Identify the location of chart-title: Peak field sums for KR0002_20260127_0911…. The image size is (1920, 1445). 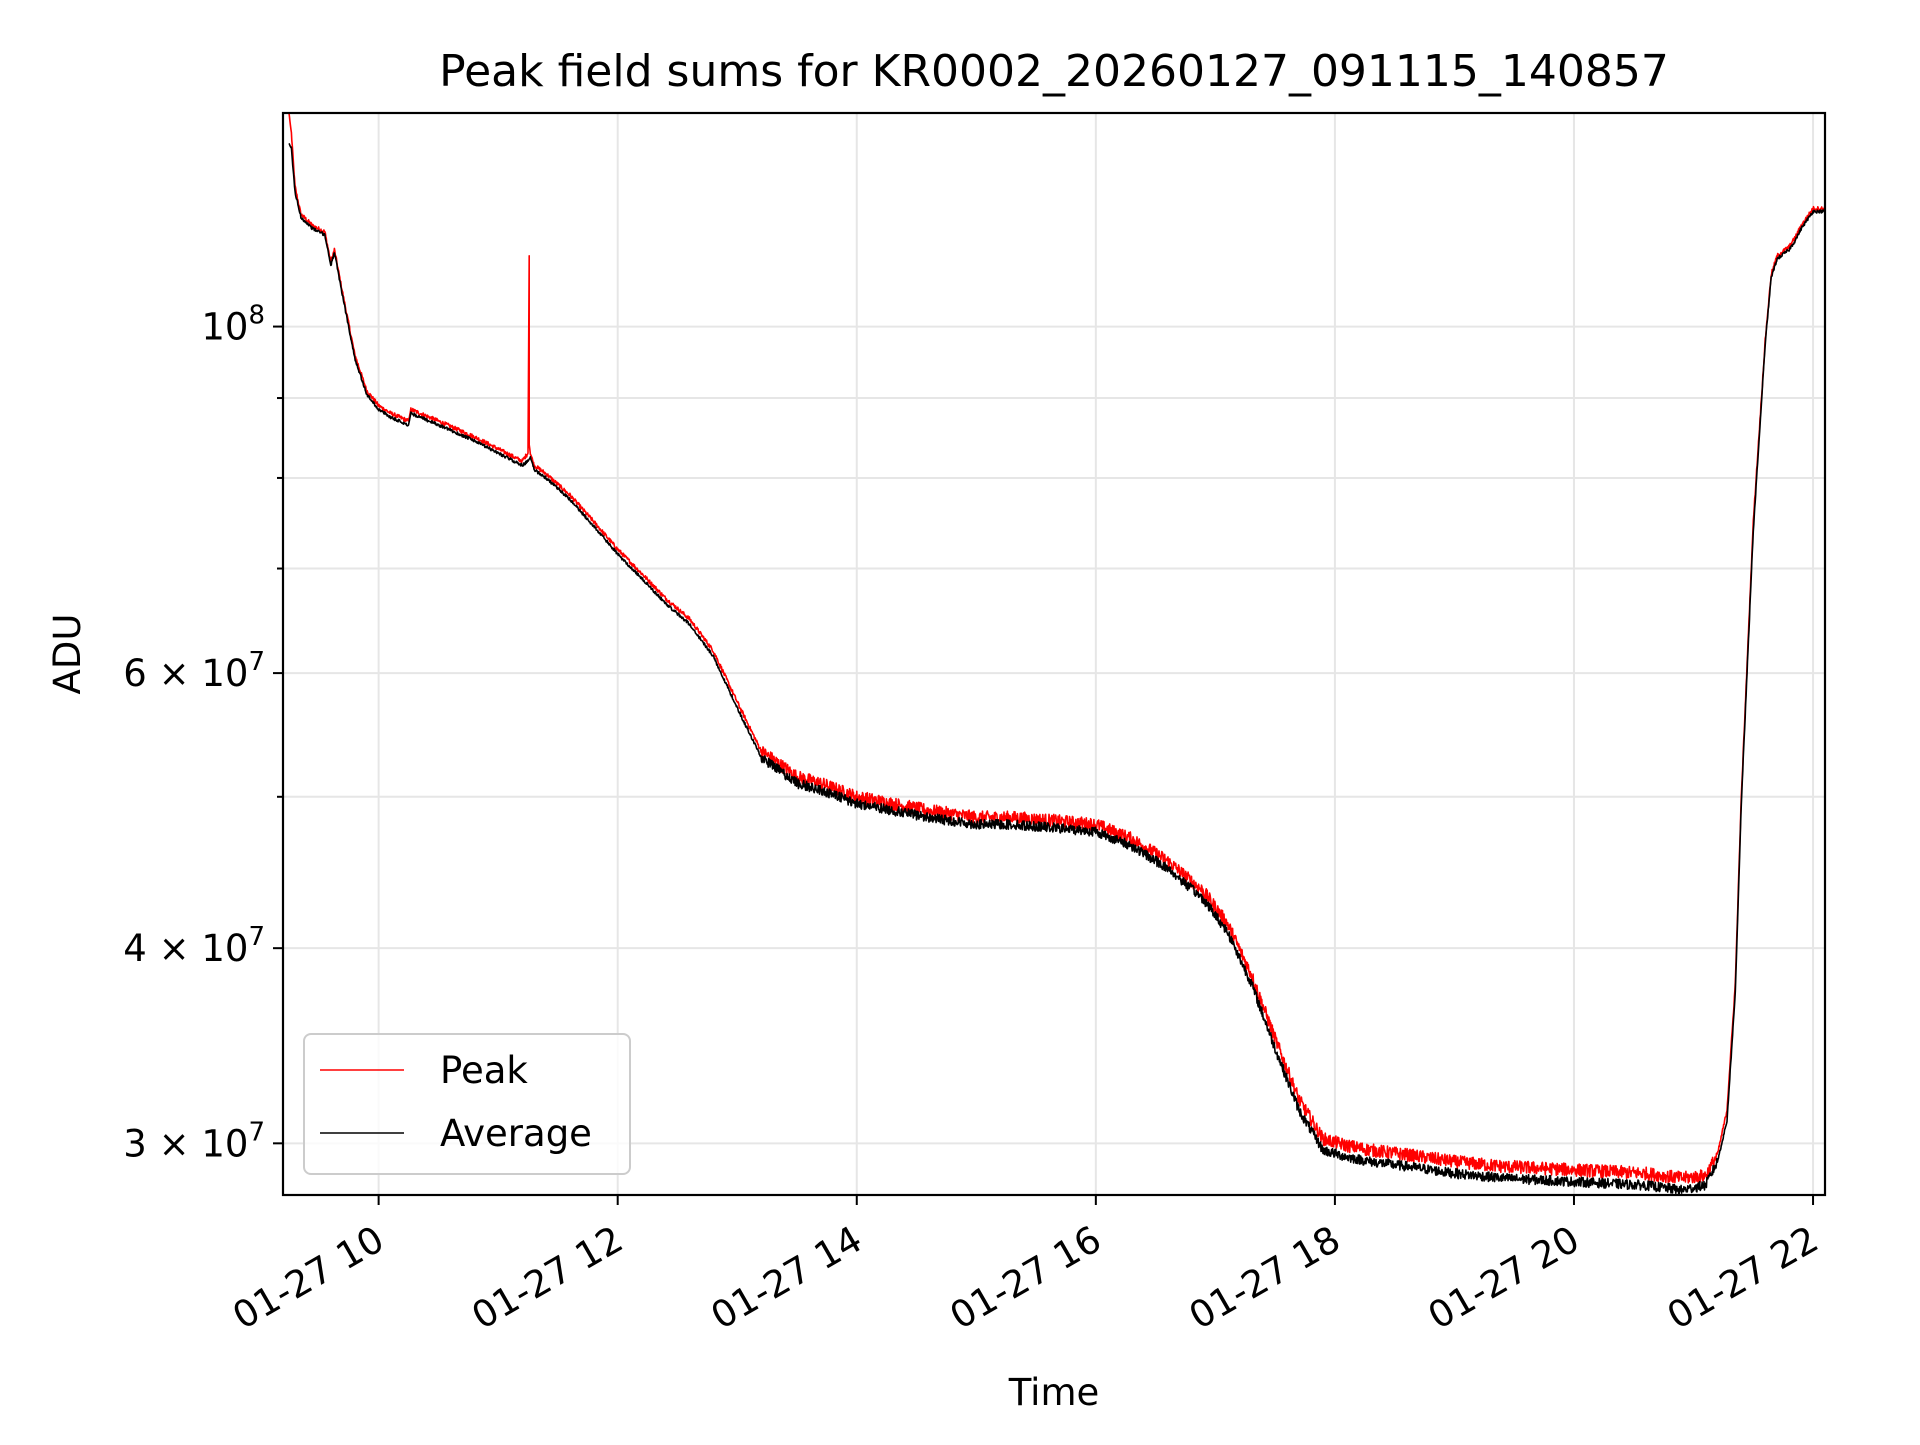
(1054, 71).